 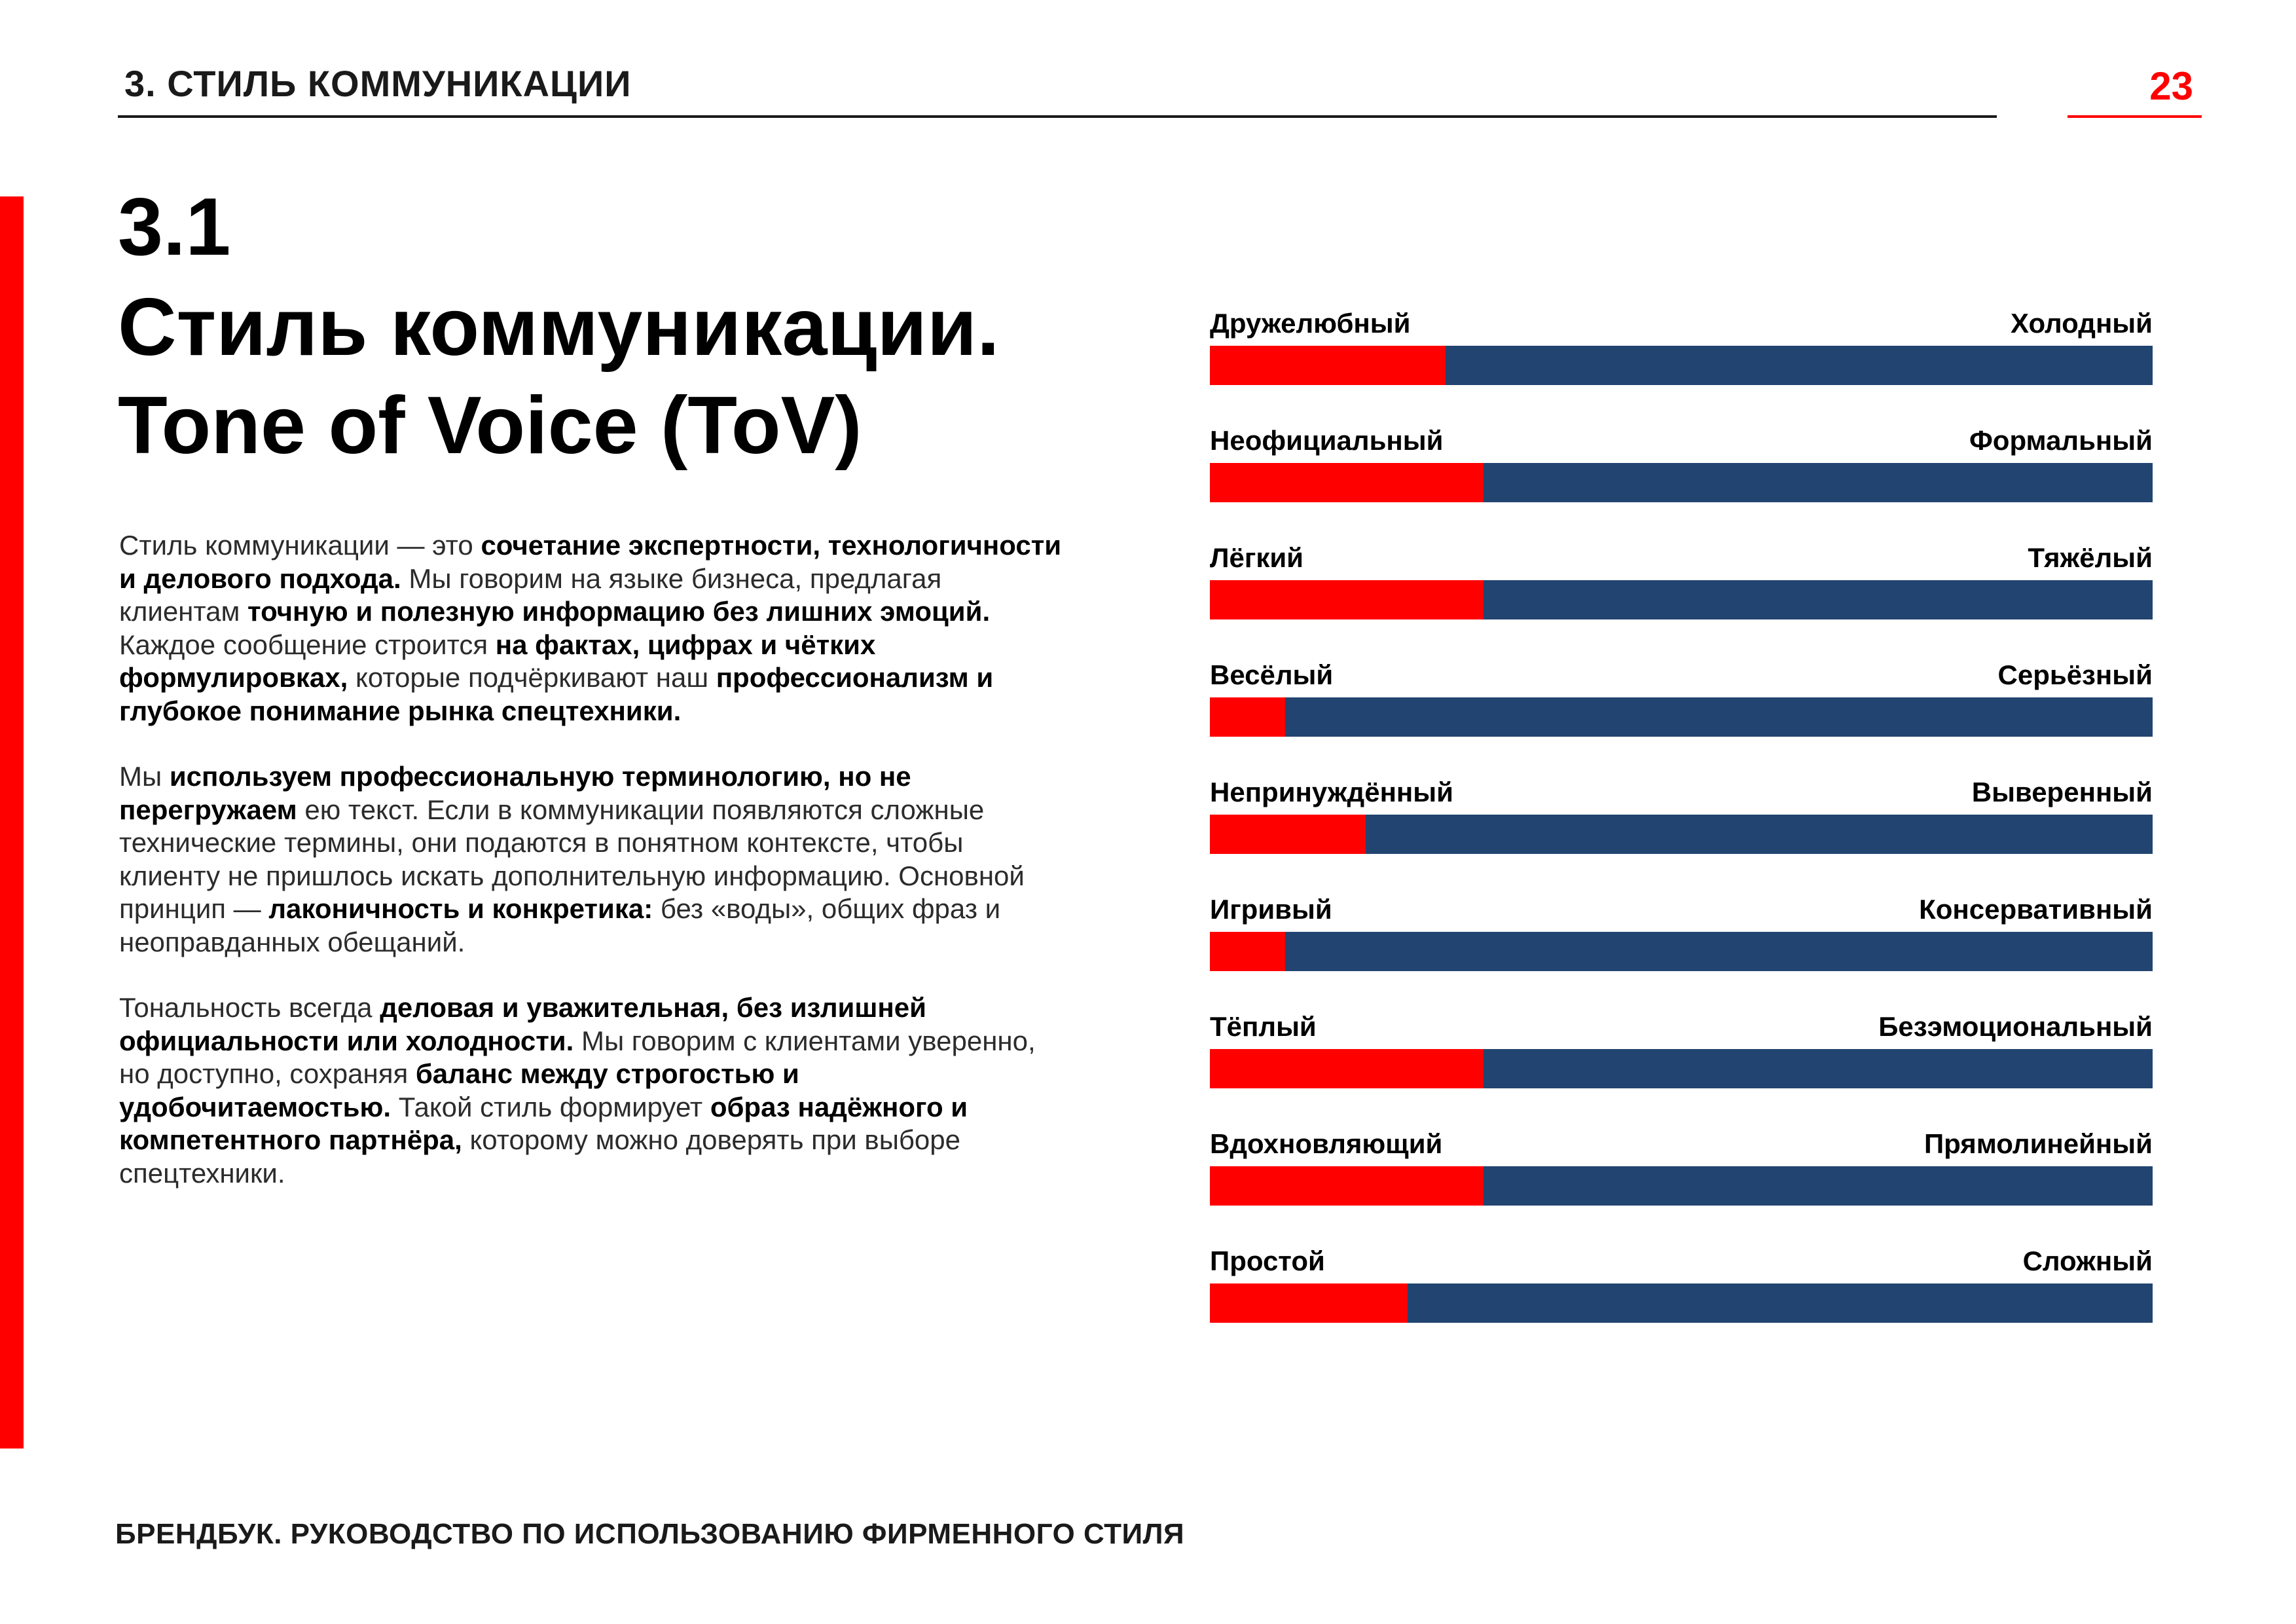 I want to click on tone-scale-row: Вдохновляющий Прямолинейный, so click(x=1681, y=1184).